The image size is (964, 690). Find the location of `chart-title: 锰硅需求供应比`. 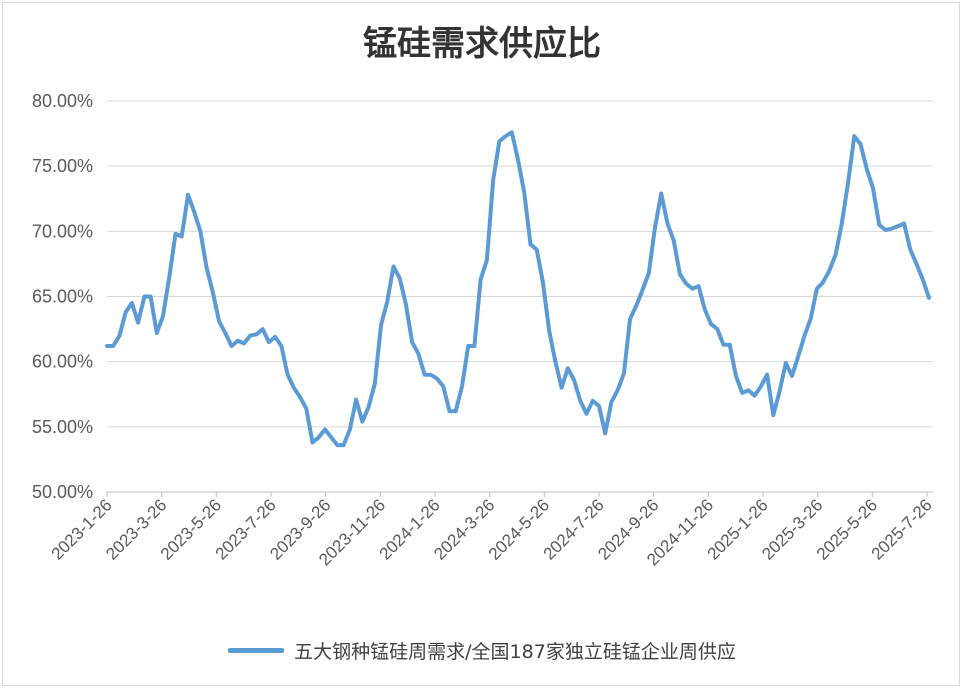

chart-title: 锰硅需求供应比 is located at coordinates (482, 44).